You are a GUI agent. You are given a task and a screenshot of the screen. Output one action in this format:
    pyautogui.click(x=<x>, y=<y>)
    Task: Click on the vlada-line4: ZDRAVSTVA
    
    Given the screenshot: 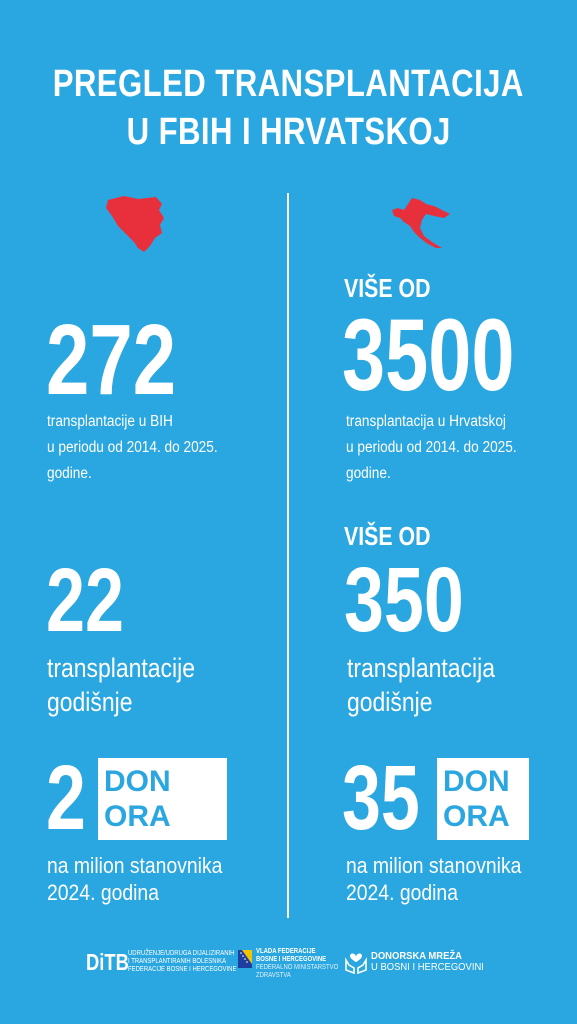 What is the action you would take?
    pyautogui.click(x=273, y=975)
    